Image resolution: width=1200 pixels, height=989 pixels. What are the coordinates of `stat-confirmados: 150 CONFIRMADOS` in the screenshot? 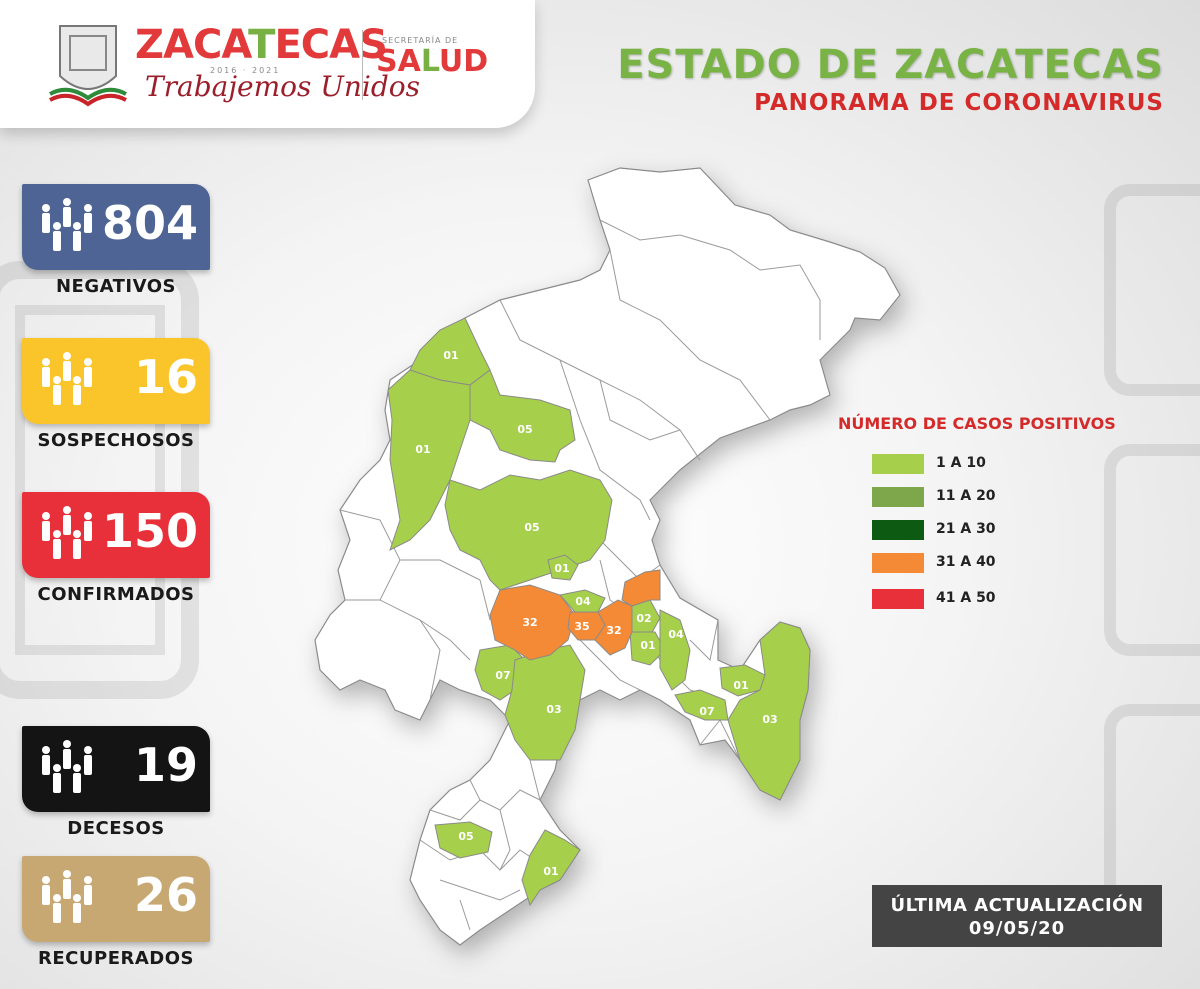 It's located at (116, 548).